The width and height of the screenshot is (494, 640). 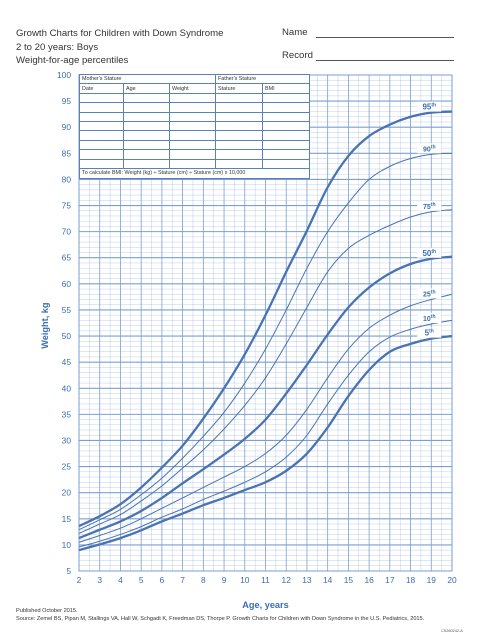 What do you see at coordinates (68, 571) in the screenshot?
I see `y-tick-label: 5` at bounding box center [68, 571].